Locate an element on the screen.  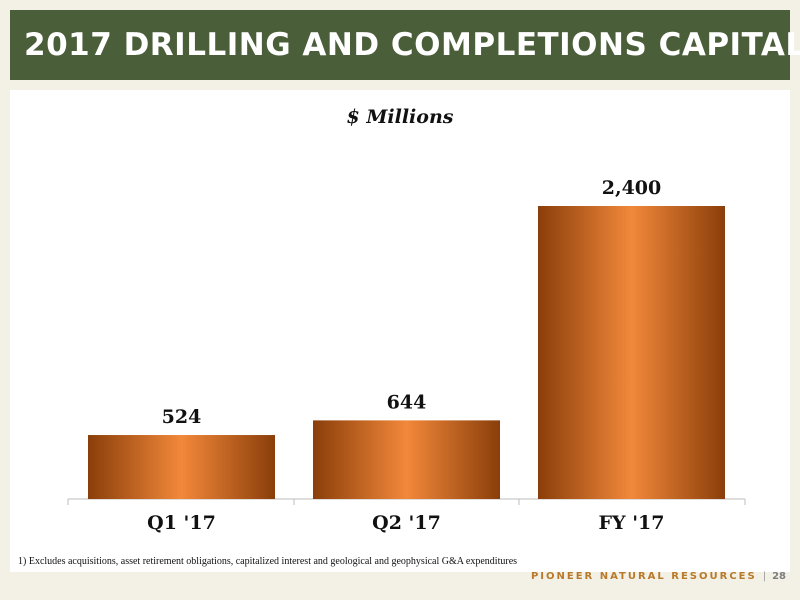
data-label-2: 2,400 is located at coordinates (632, 188).